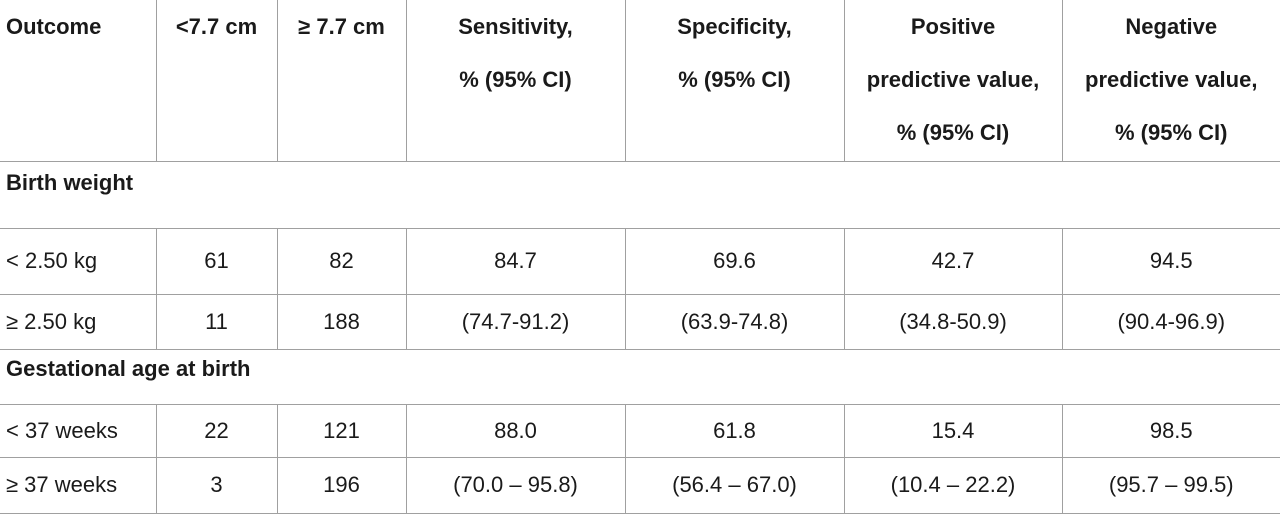  What do you see at coordinates (734, 431) in the screenshot?
I see `cell-specificity: 61.8` at bounding box center [734, 431].